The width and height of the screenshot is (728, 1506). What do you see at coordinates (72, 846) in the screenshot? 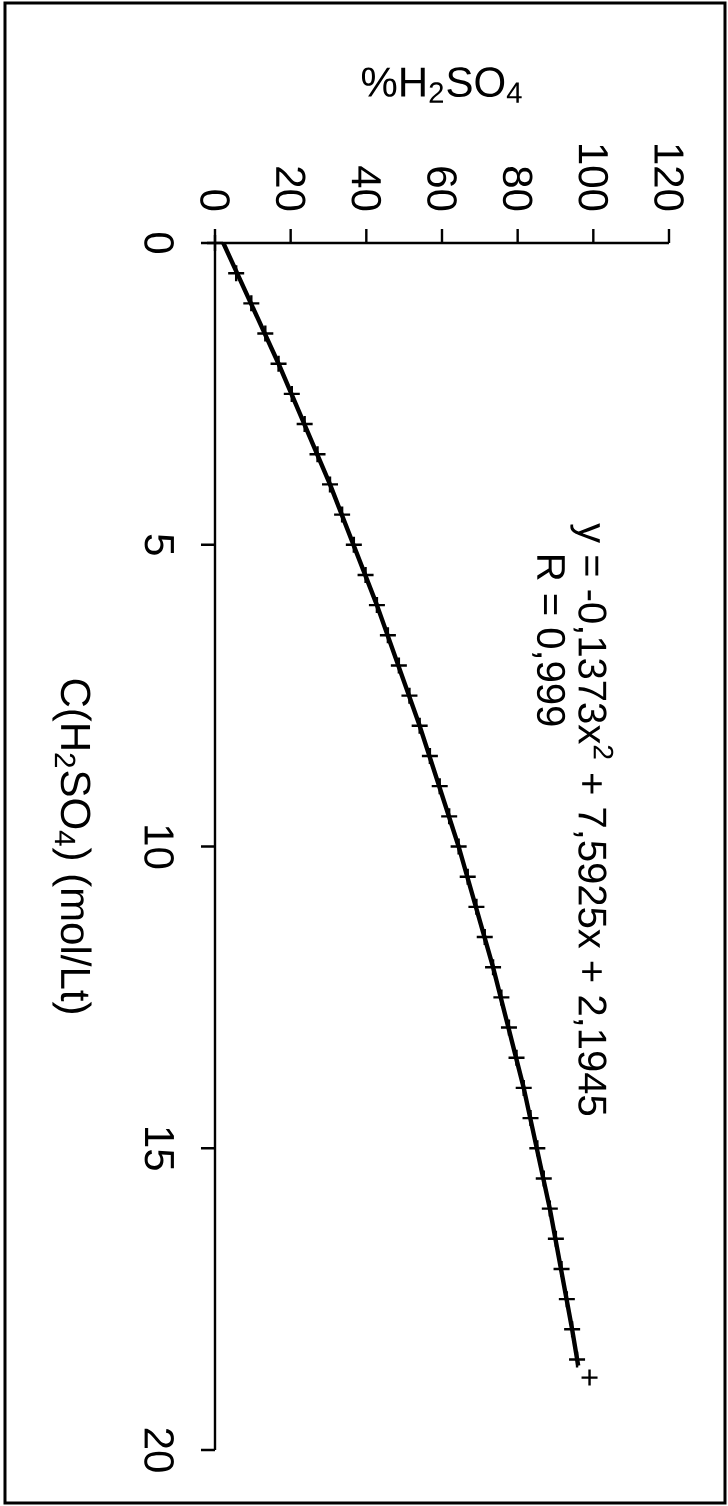
I see `y-axis-title: C(H$_{2}$SO$_{4}$) (mol/Lt)` at bounding box center [72, 846].